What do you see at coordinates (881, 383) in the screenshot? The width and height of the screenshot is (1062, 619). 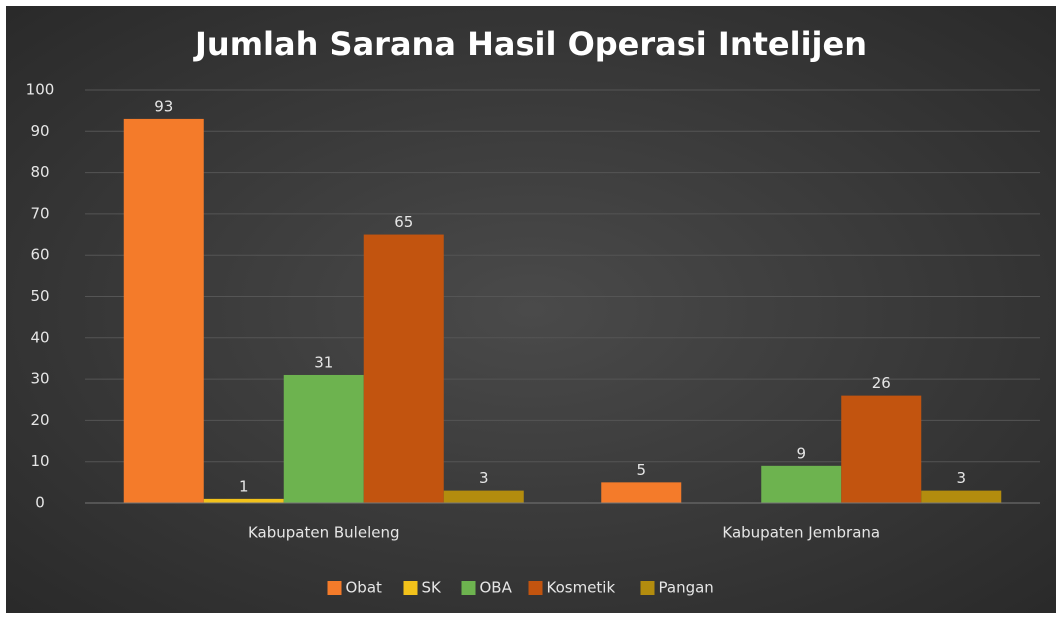 I see `data-label: 26` at bounding box center [881, 383].